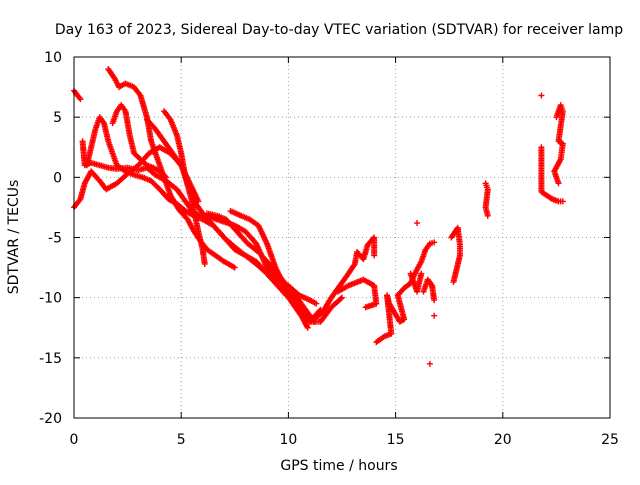  I want to click on y-tick-label: -10, so click(50, 299).